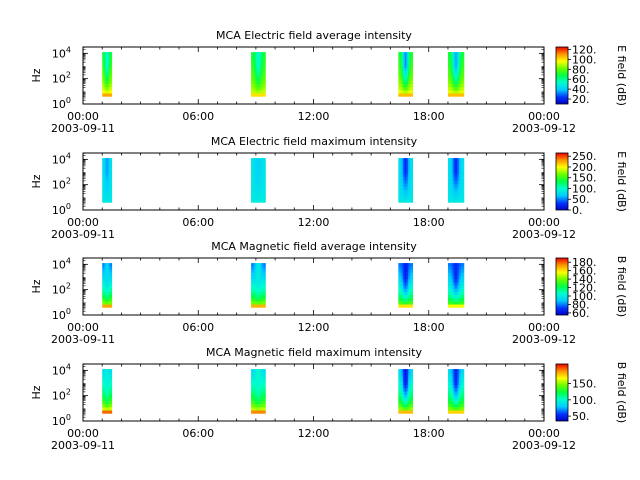 The width and height of the screenshot is (640, 480). What do you see at coordinates (621, 181) in the screenshot?
I see `colorbar-label: E field (dB)` at bounding box center [621, 181].